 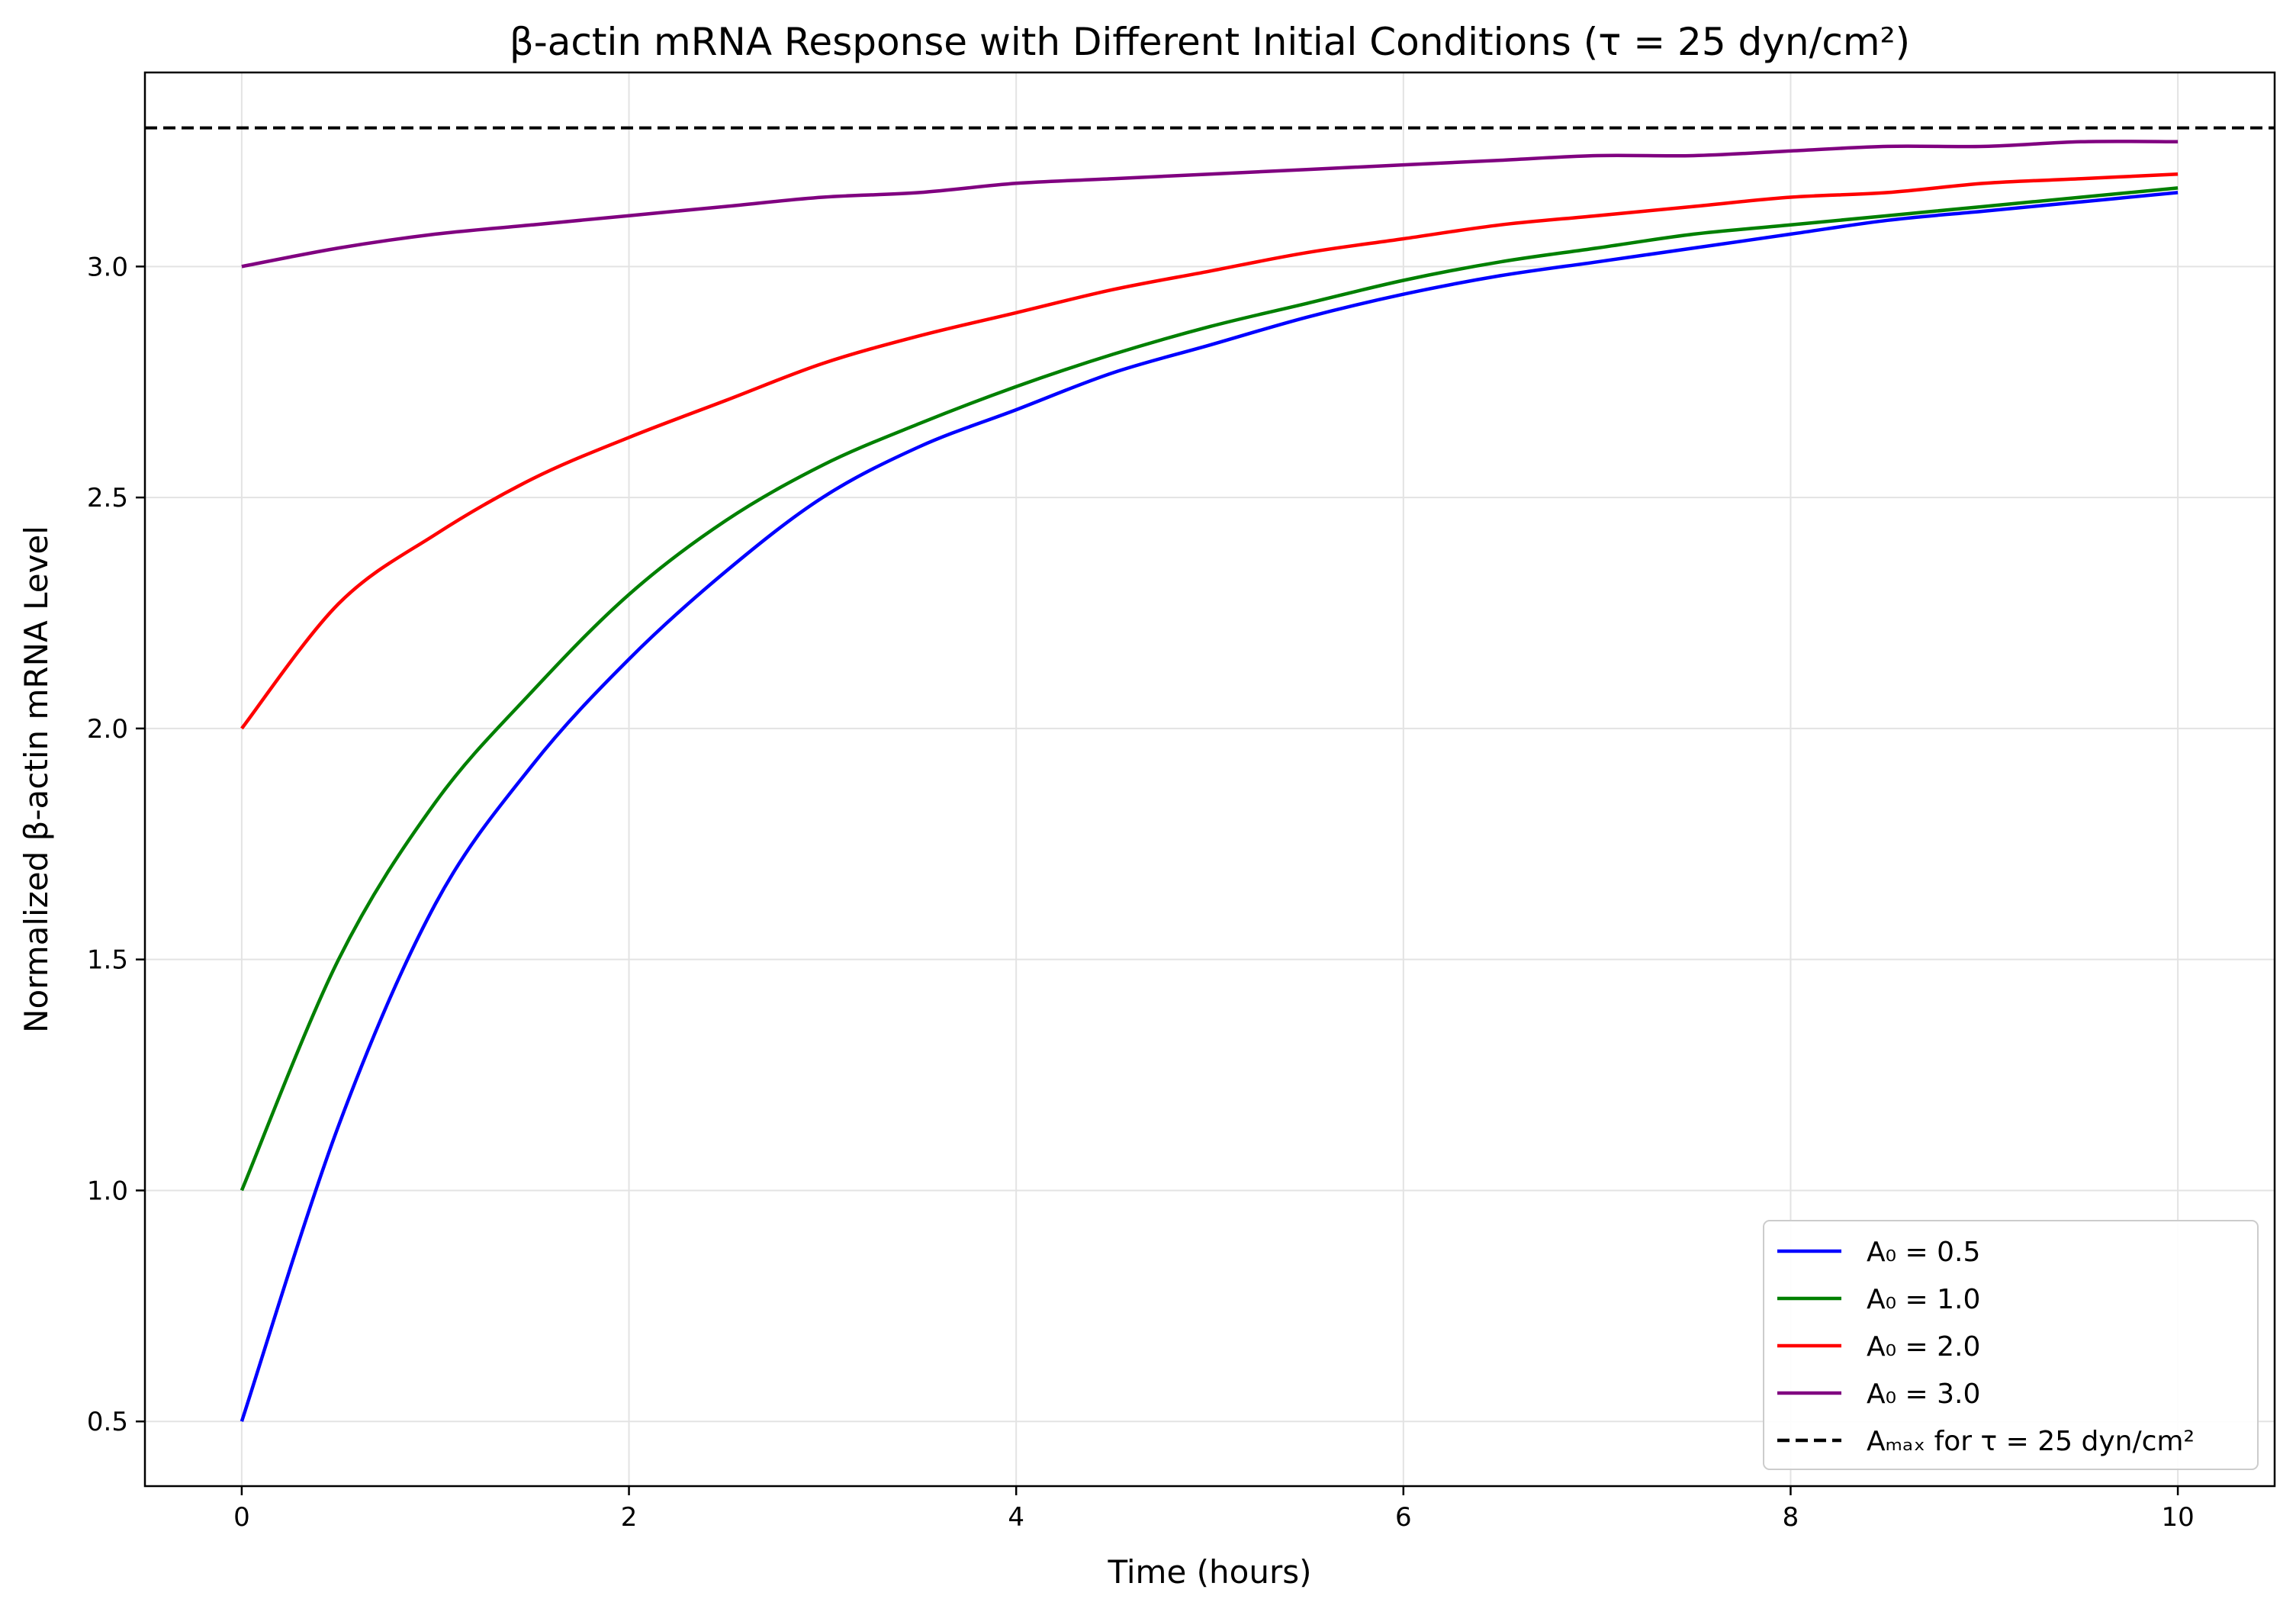 What do you see at coordinates (2031, 1441) in the screenshot?
I see `legend-label: Aₘₐₓ for τ = 25 dyn/cm²` at bounding box center [2031, 1441].